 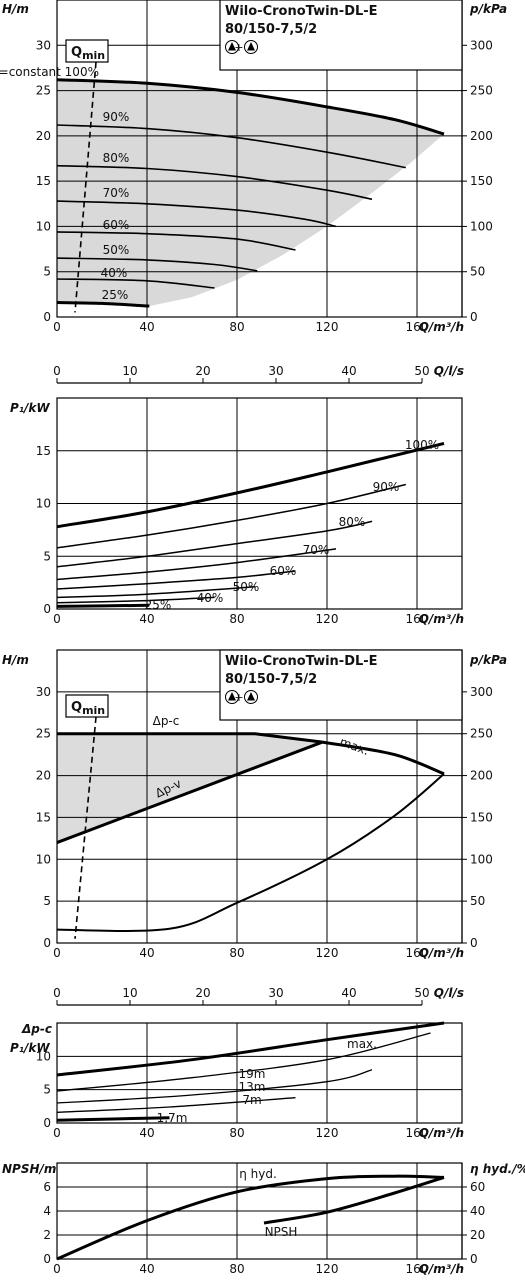 I want to click on curve-label: 80%, so click(x=116, y=158).